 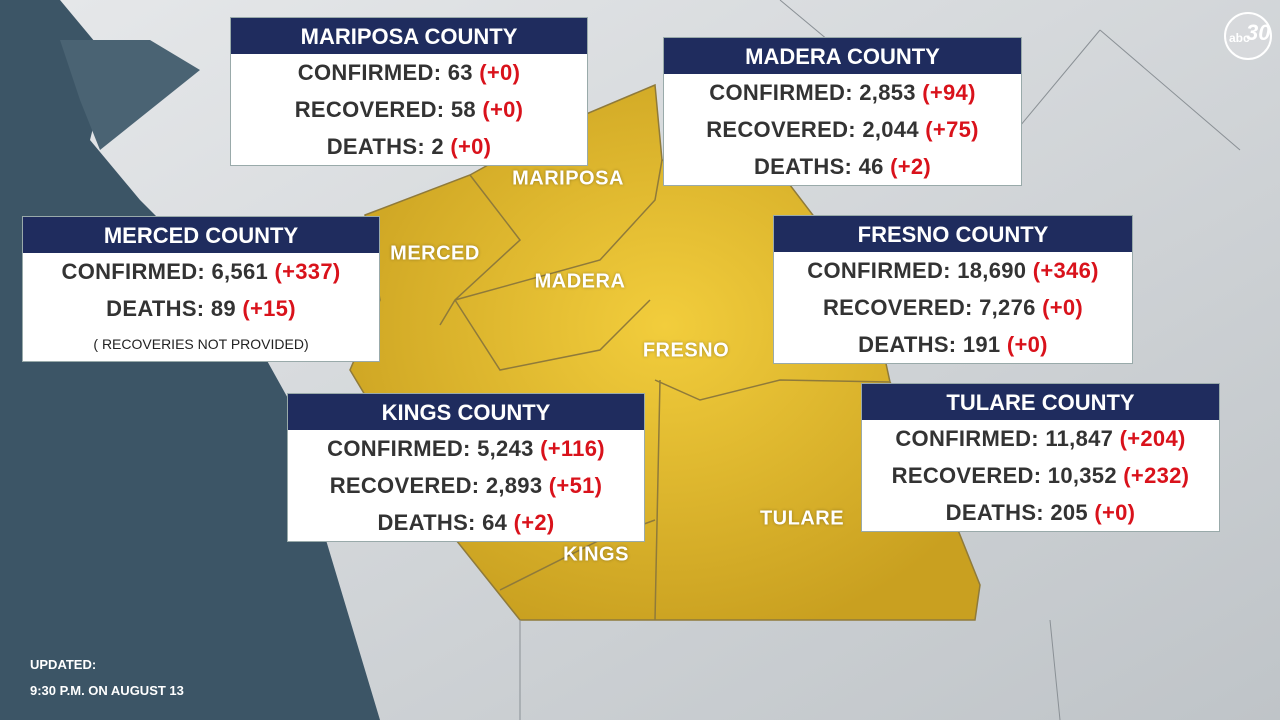 What do you see at coordinates (409, 36) in the screenshot?
I see `county-title: MARIPOSA COUNTY` at bounding box center [409, 36].